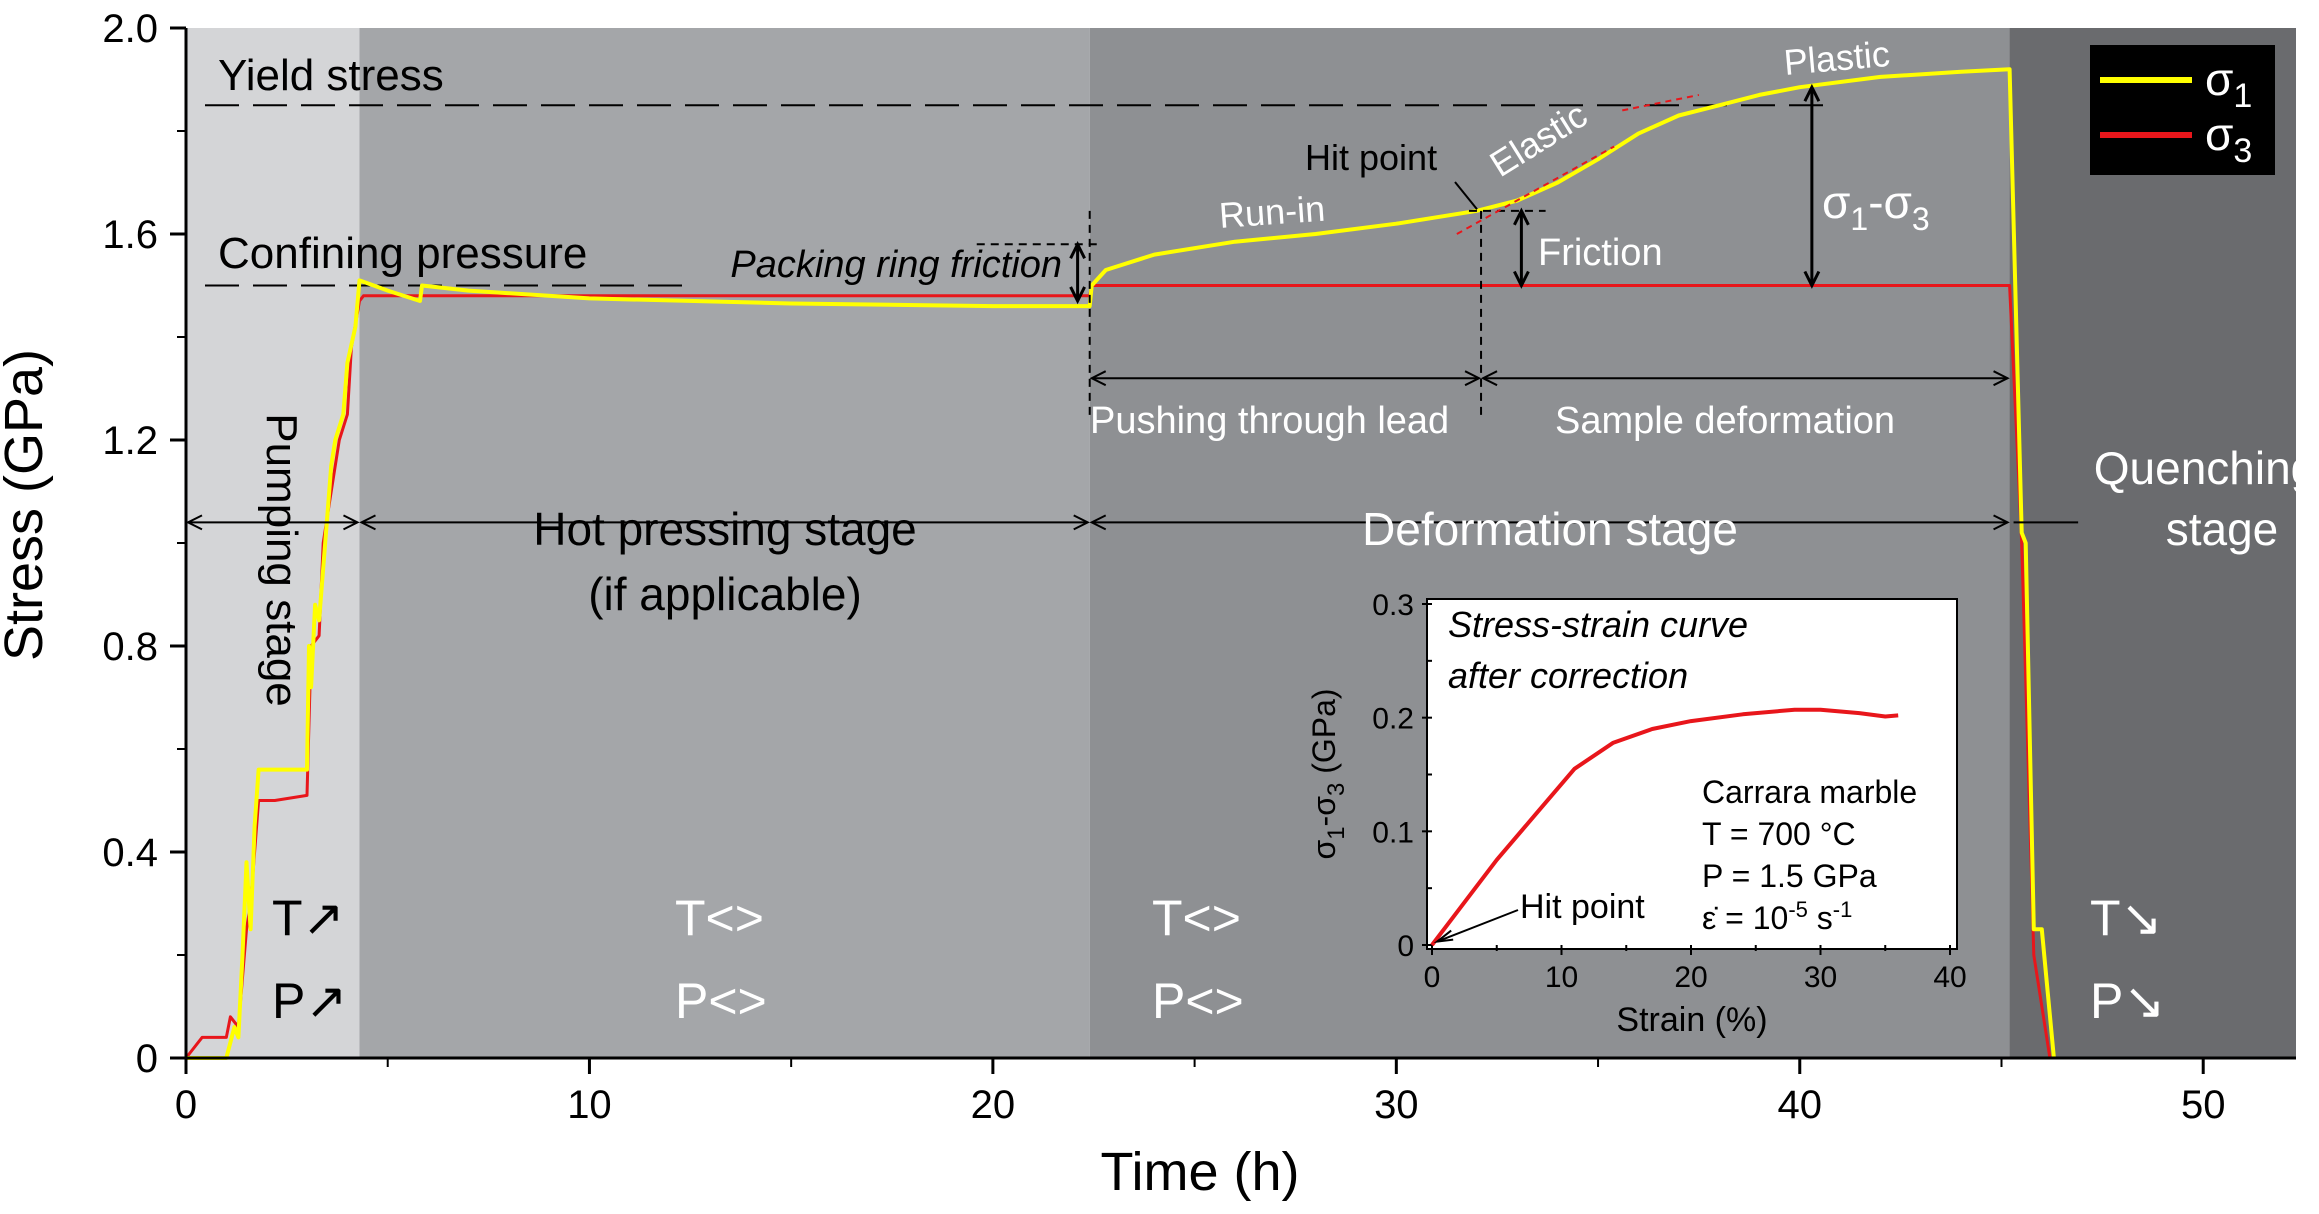 Image resolution: width=2319 pixels, height=1214 pixels. I want to click on hot-pressing-temp-label: T<>, so click(719, 918).